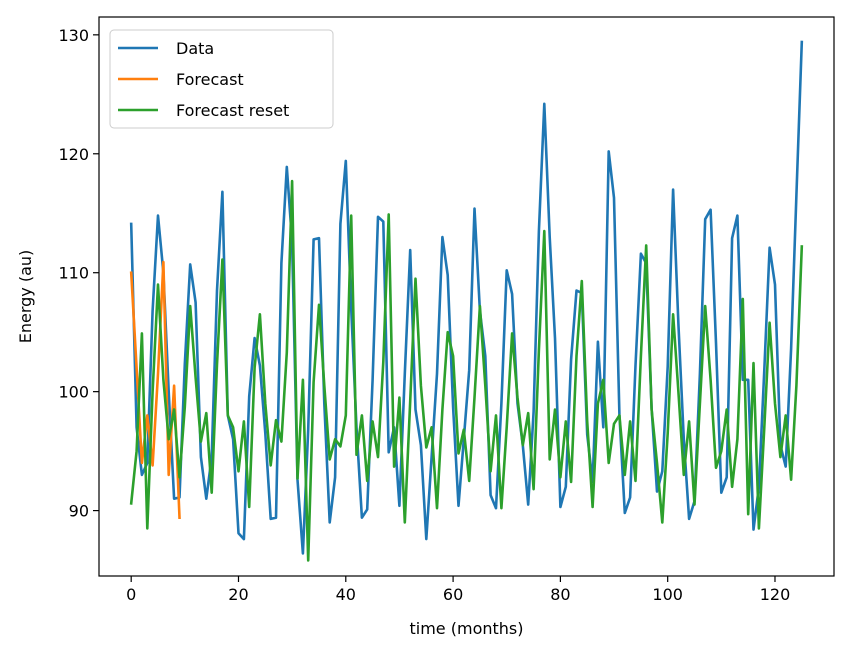  Describe the element at coordinates (232, 110) in the screenshot. I see `legend-label: Forecast reset` at that location.